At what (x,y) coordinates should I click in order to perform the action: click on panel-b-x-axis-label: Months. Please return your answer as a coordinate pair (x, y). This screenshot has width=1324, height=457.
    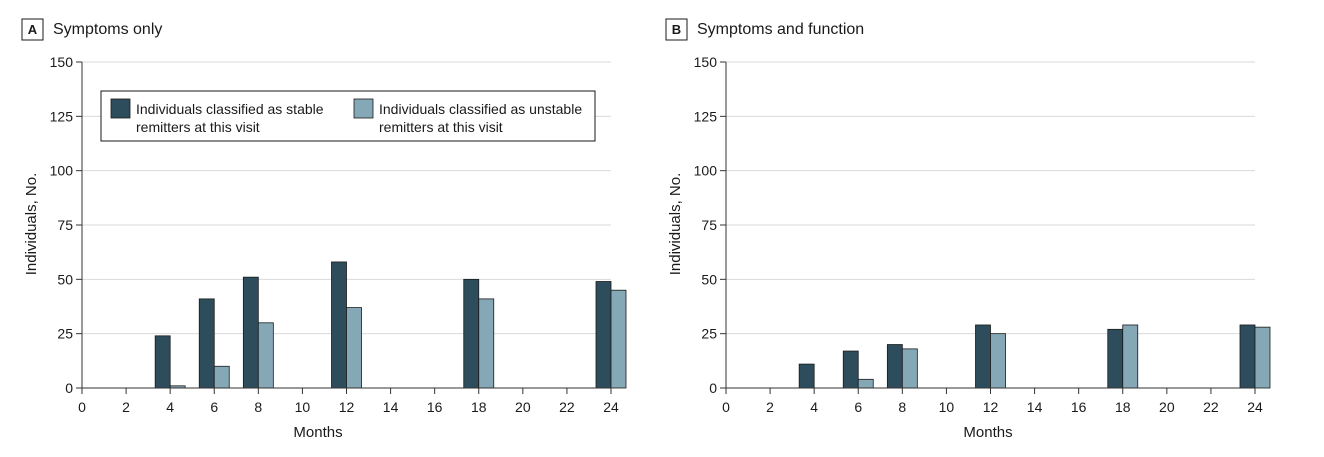
    Looking at the image, I should click on (987, 432).